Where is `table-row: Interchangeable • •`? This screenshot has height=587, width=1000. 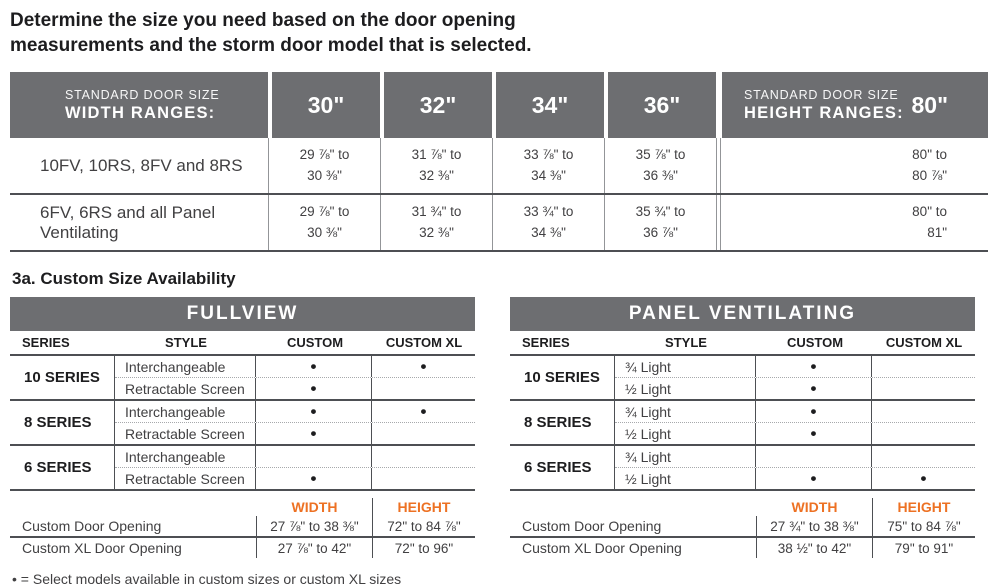
table-row: Interchangeable • • is located at coordinates (295, 412).